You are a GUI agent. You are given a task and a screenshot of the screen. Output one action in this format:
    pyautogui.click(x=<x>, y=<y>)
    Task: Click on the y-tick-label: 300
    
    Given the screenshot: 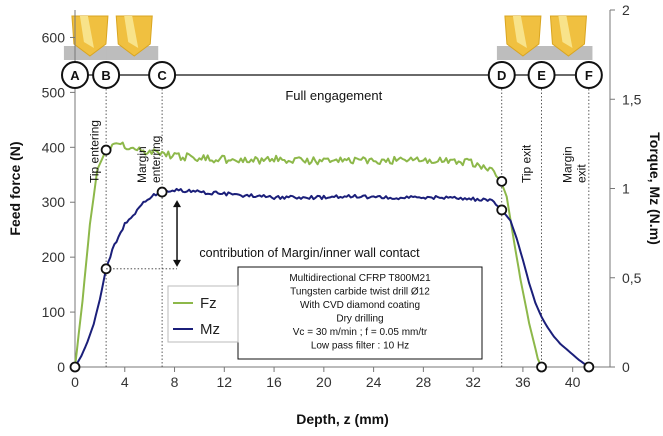 What is the action you would take?
    pyautogui.click(x=54, y=202)
    